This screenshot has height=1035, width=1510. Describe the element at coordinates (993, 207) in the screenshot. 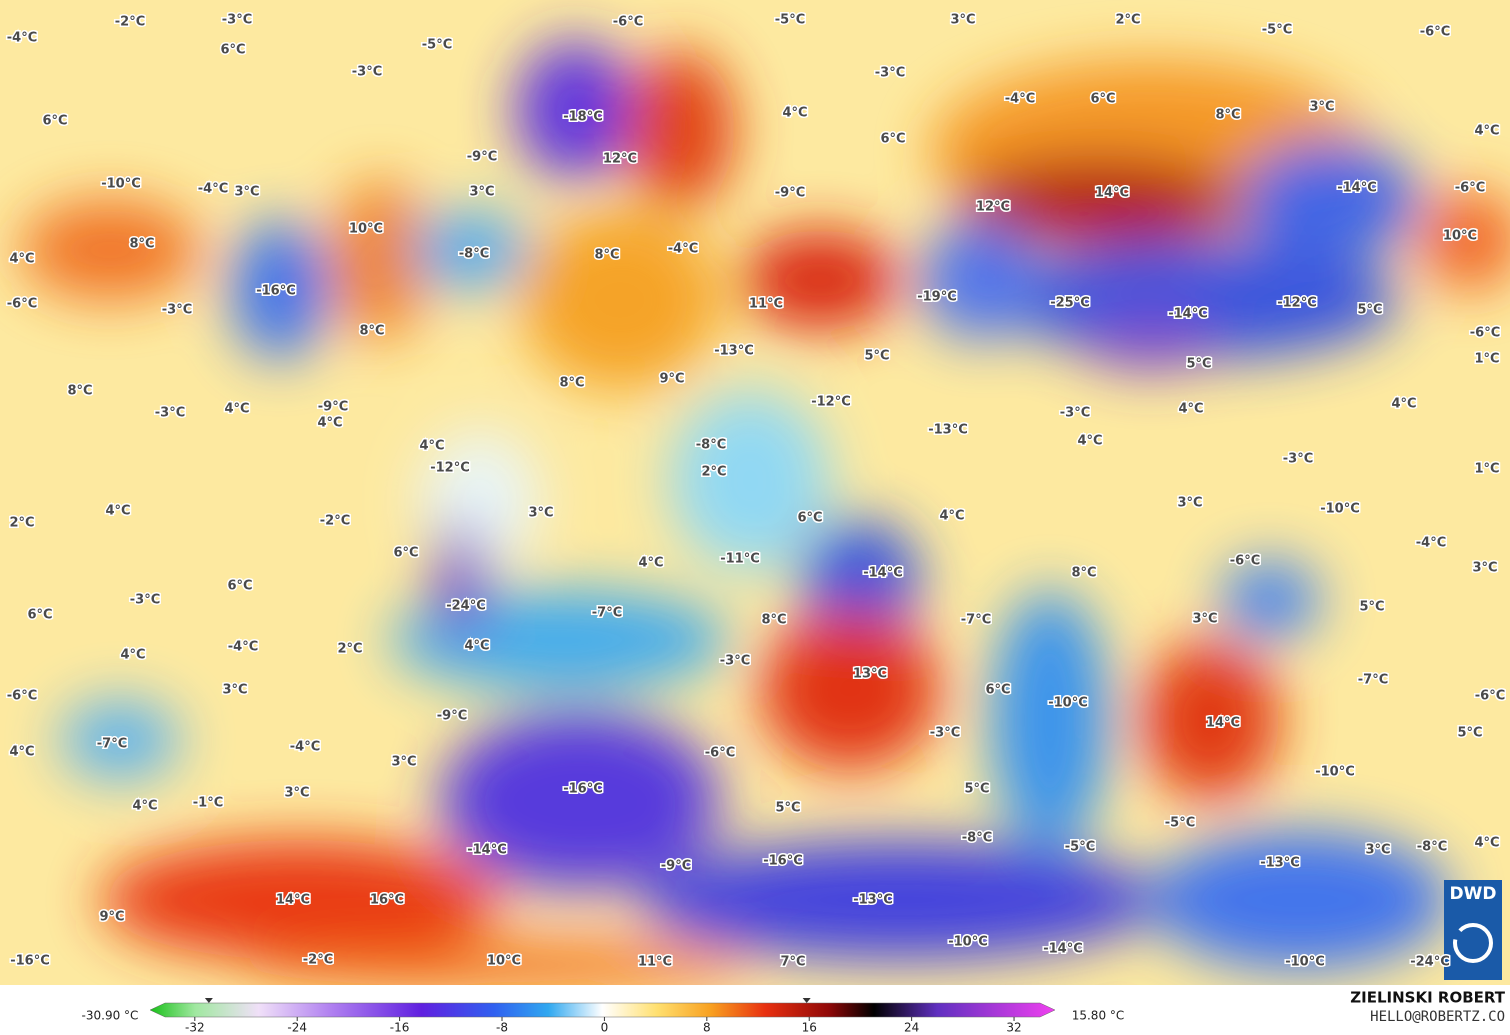

I see `temperature-label: 12°C` at that location.